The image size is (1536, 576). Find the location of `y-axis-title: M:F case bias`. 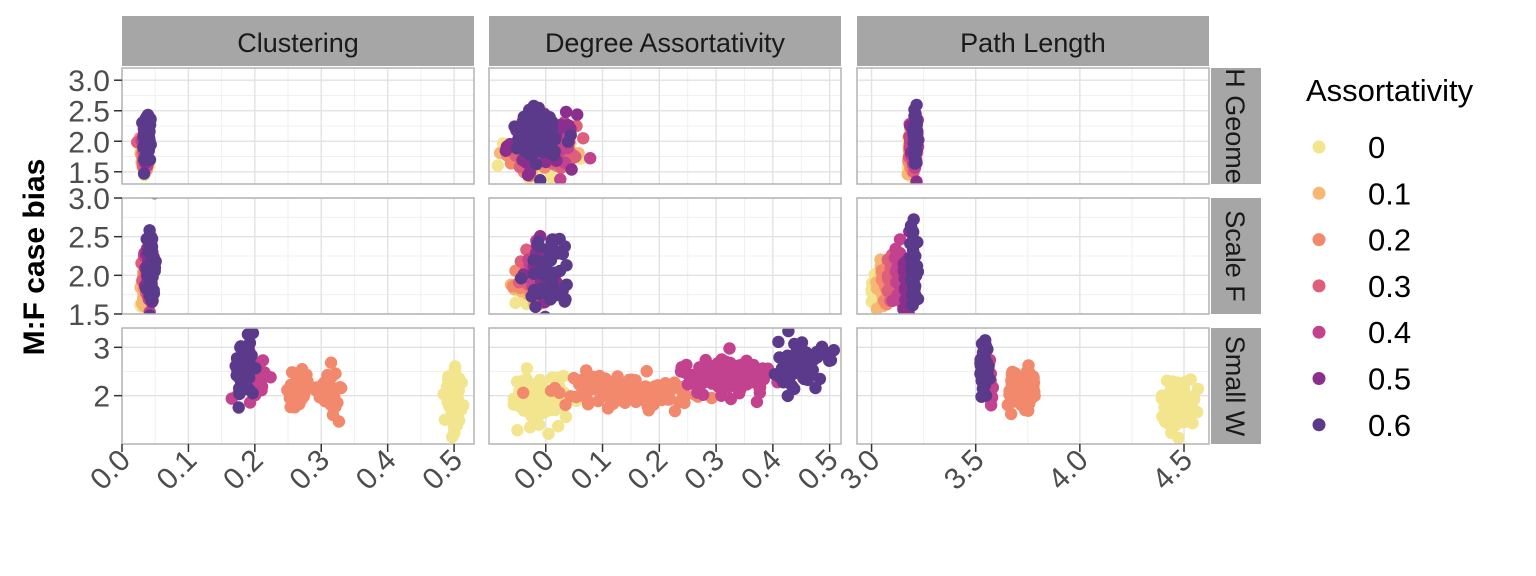

y-axis-title: M:F case bias is located at coordinates (34, 257).